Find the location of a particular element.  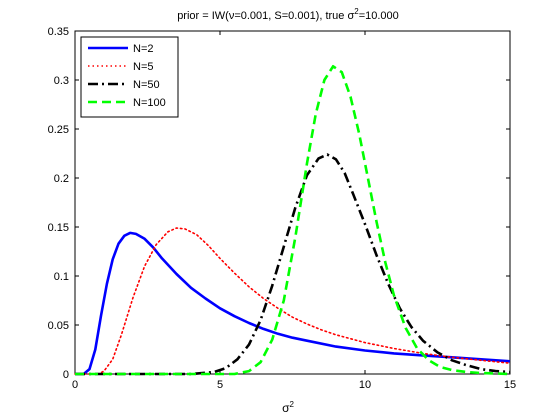

x-axis-label-base: σ is located at coordinates (286, 408).